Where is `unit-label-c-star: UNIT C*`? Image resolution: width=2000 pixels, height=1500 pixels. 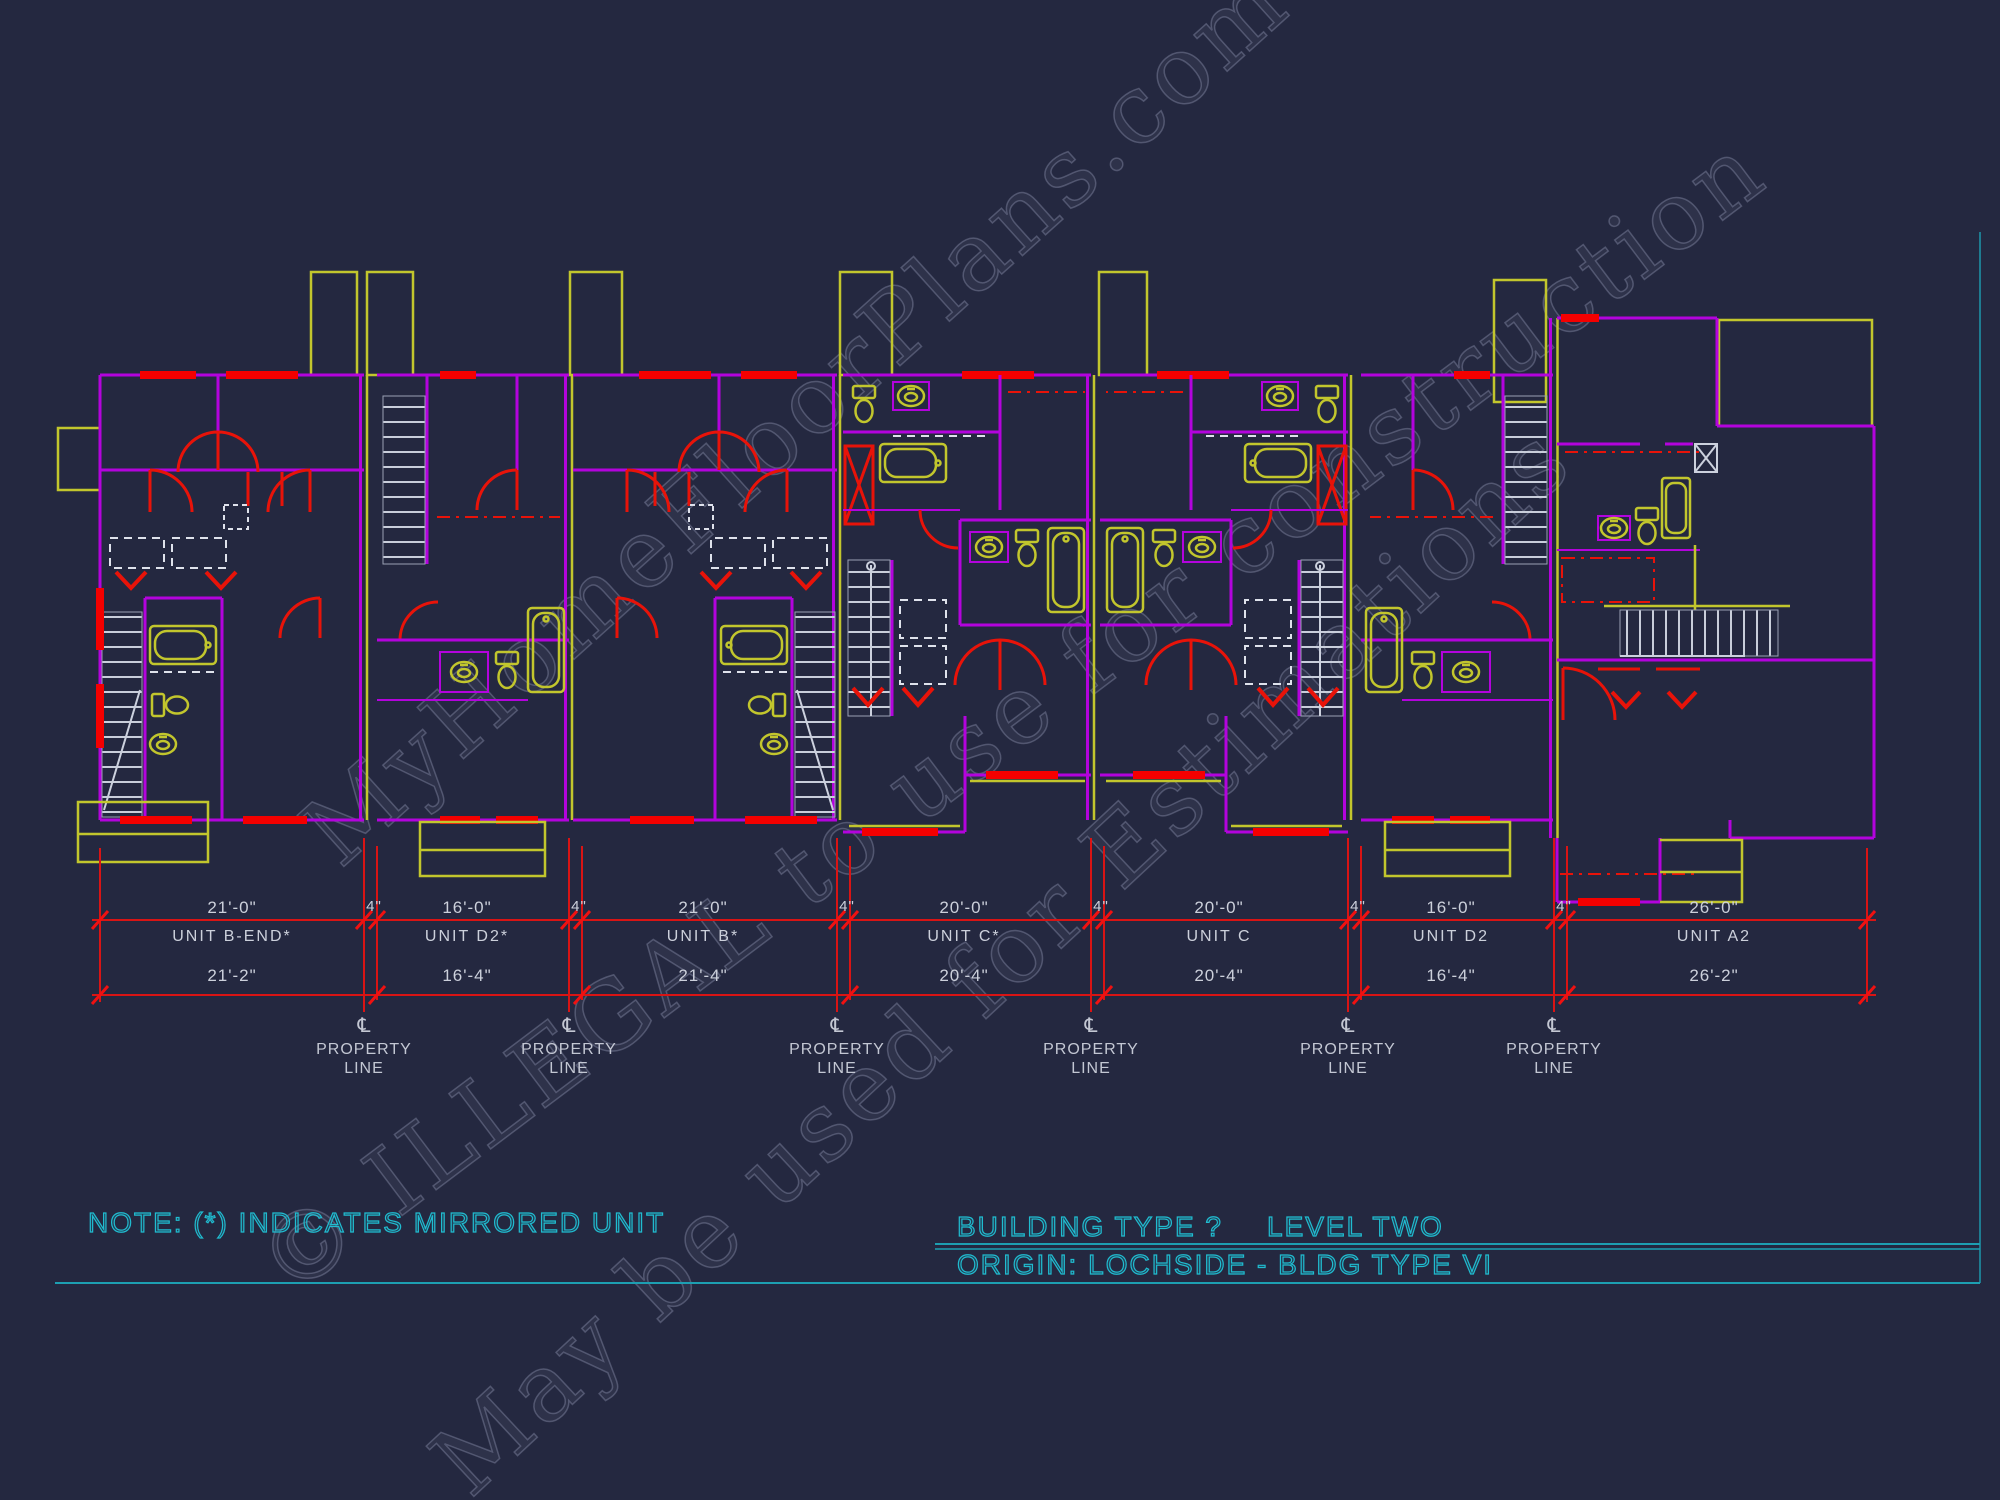
unit-label-c-star: UNIT C* is located at coordinates (963, 936).